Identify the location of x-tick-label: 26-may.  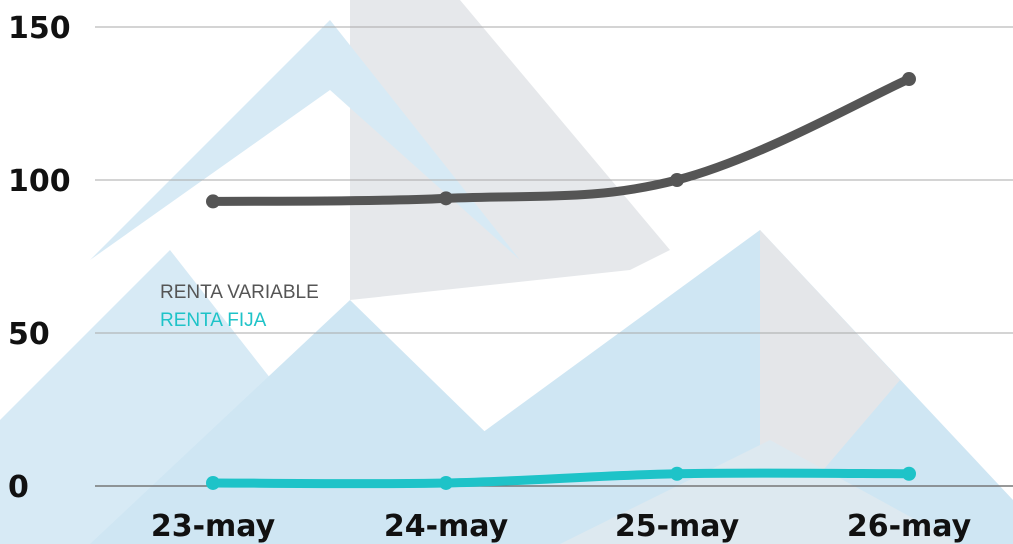
(909, 526).